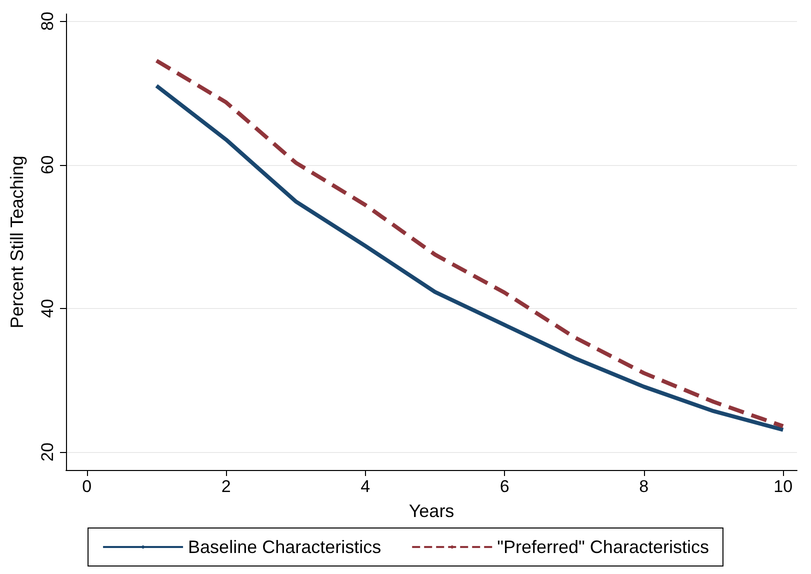 This screenshot has width=811, height=574. I want to click on x-tick-label: 0, so click(87, 486).